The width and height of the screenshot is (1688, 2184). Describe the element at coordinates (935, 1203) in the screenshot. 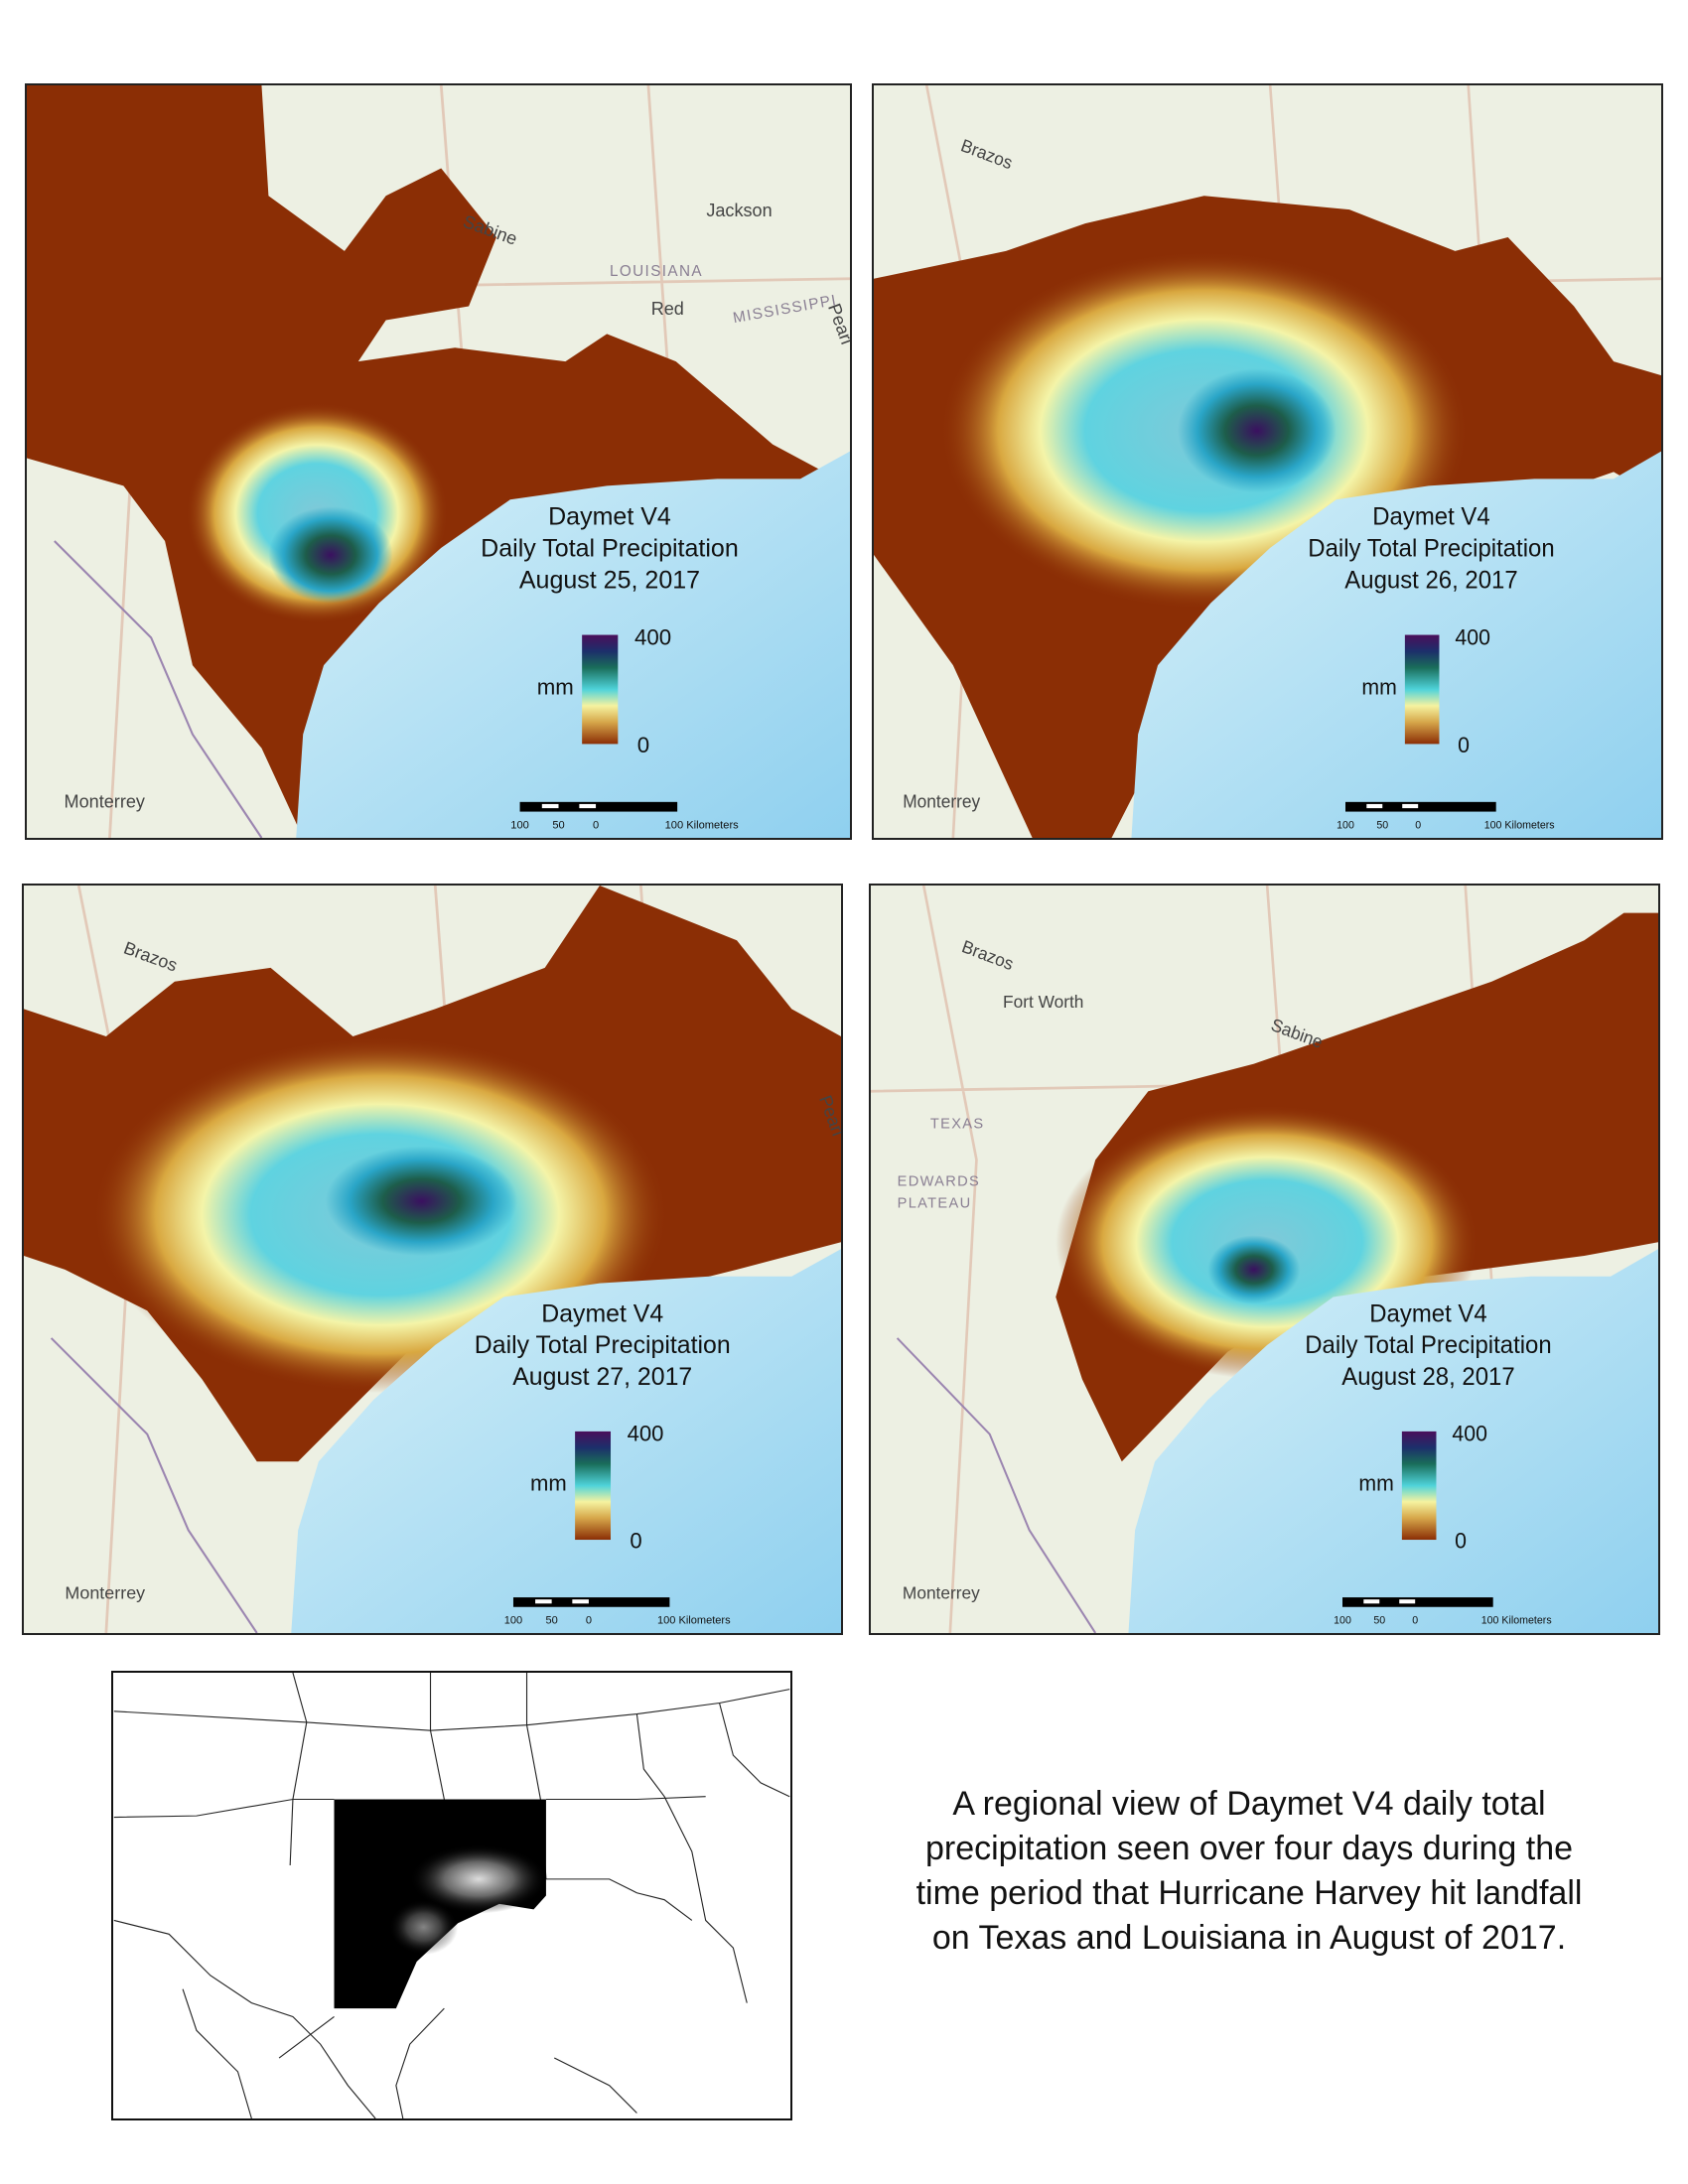

I see `place-label: PLATEAU` at that location.